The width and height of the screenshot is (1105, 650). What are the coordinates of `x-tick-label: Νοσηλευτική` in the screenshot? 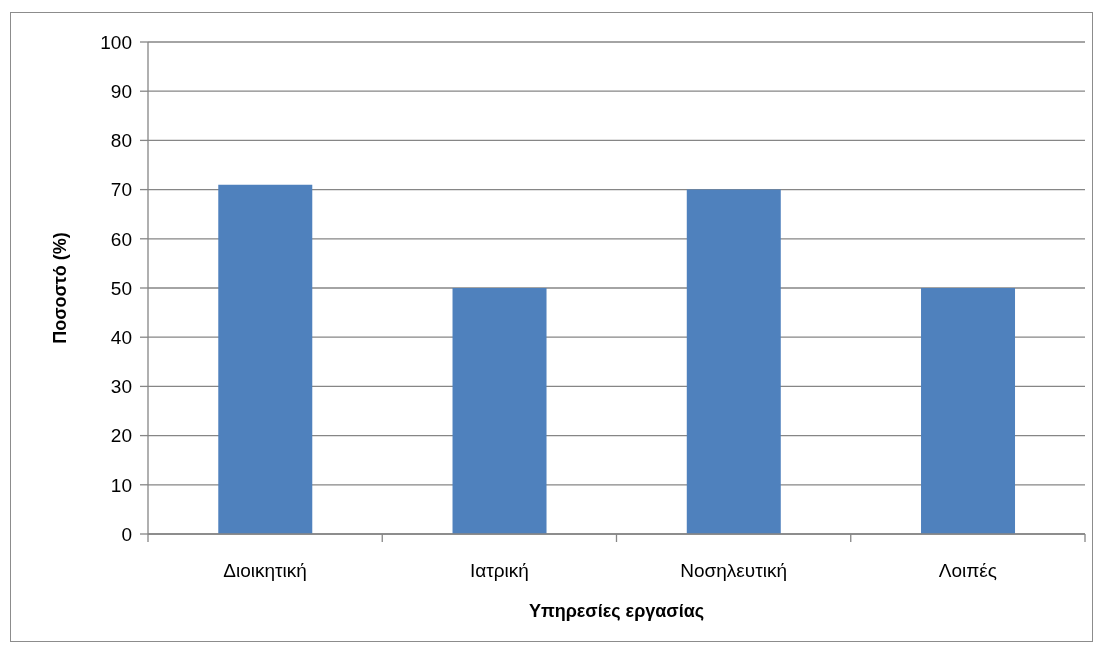 It's located at (733, 571).